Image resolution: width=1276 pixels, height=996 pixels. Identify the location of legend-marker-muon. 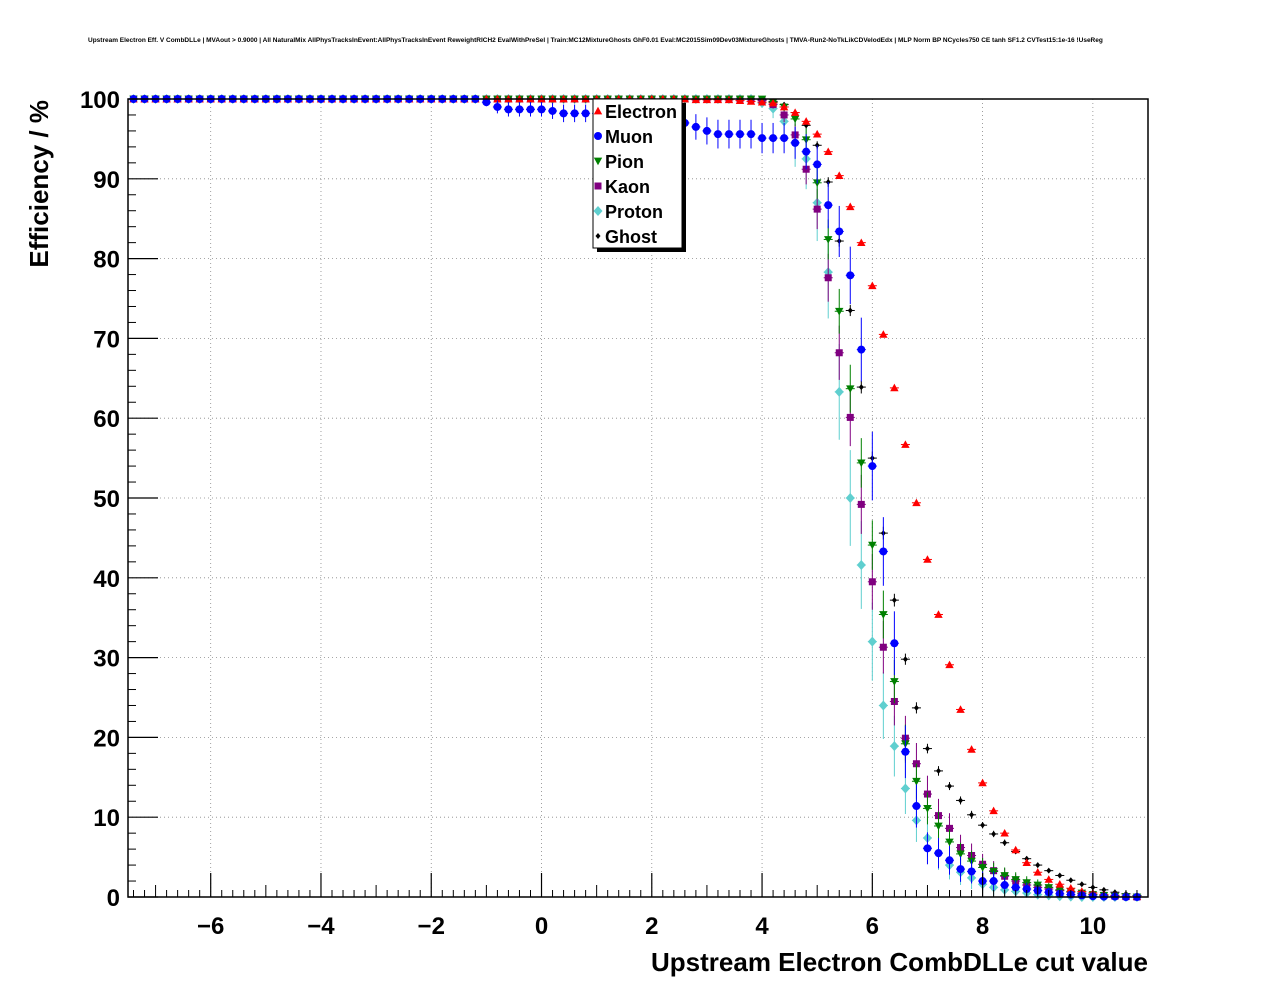
(598, 136).